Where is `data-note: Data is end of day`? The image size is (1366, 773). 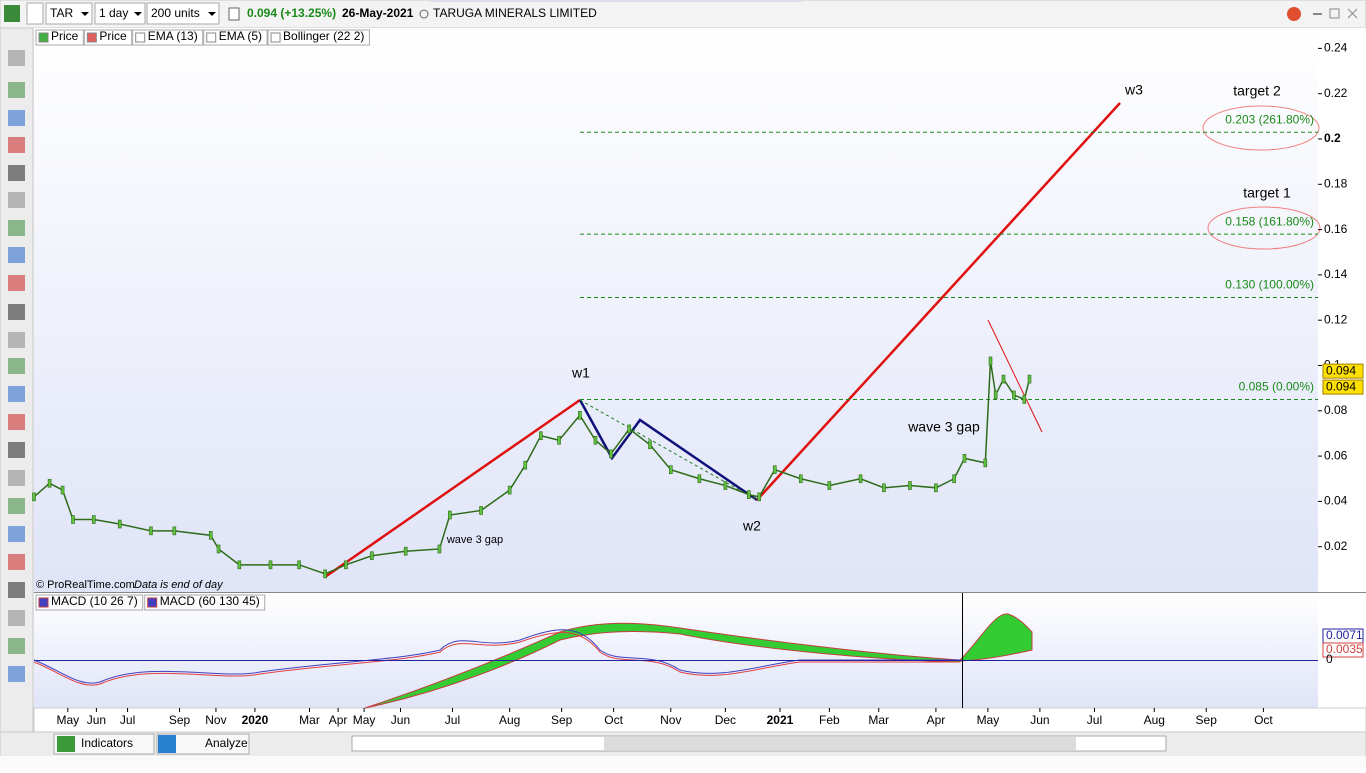
data-note: Data is end of day is located at coordinates (179, 585).